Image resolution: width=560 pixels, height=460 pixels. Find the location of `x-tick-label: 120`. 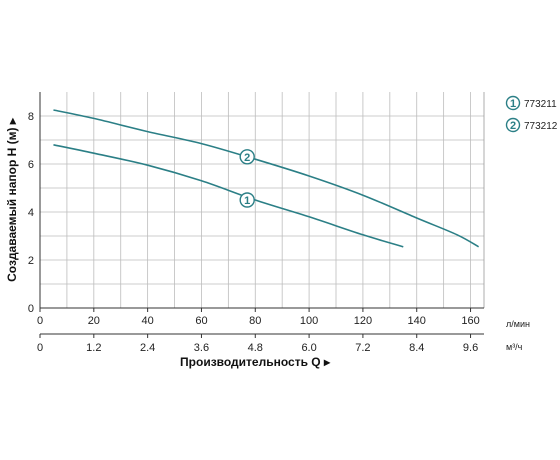

x-tick-label: 120 is located at coordinates (363, 321).